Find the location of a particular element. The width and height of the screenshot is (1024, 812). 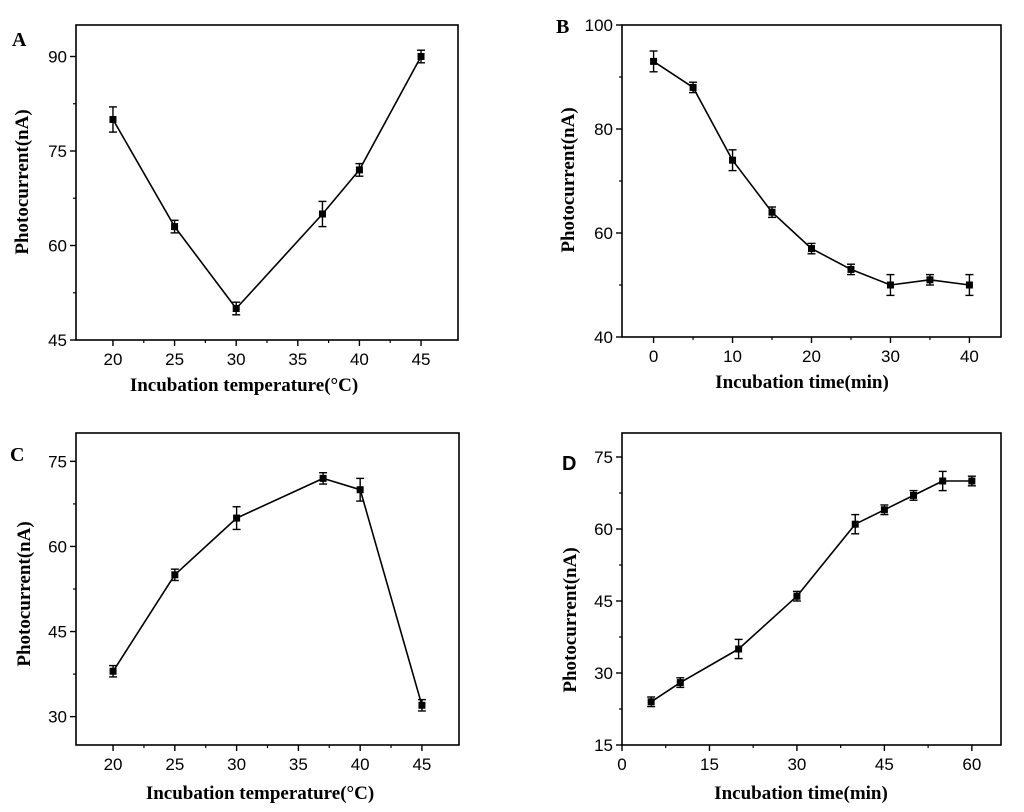

panel-c-y-tick-label: 45 is located at coordinates (57, 632).